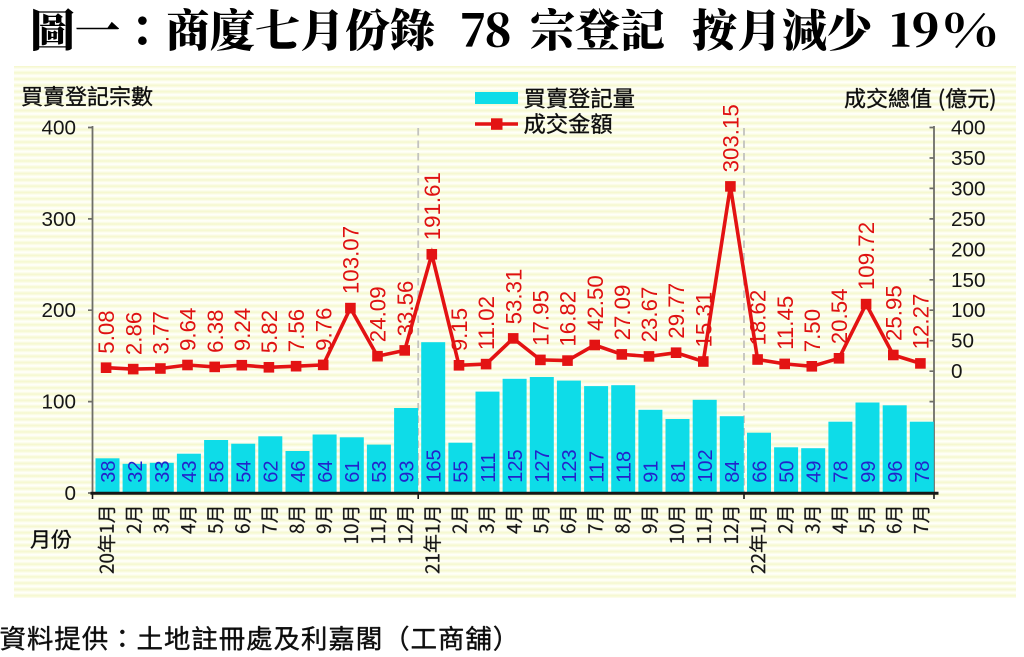 This screenshot has height=657, width=1024. I want to click on svg-text: 150, so click(968, 280).